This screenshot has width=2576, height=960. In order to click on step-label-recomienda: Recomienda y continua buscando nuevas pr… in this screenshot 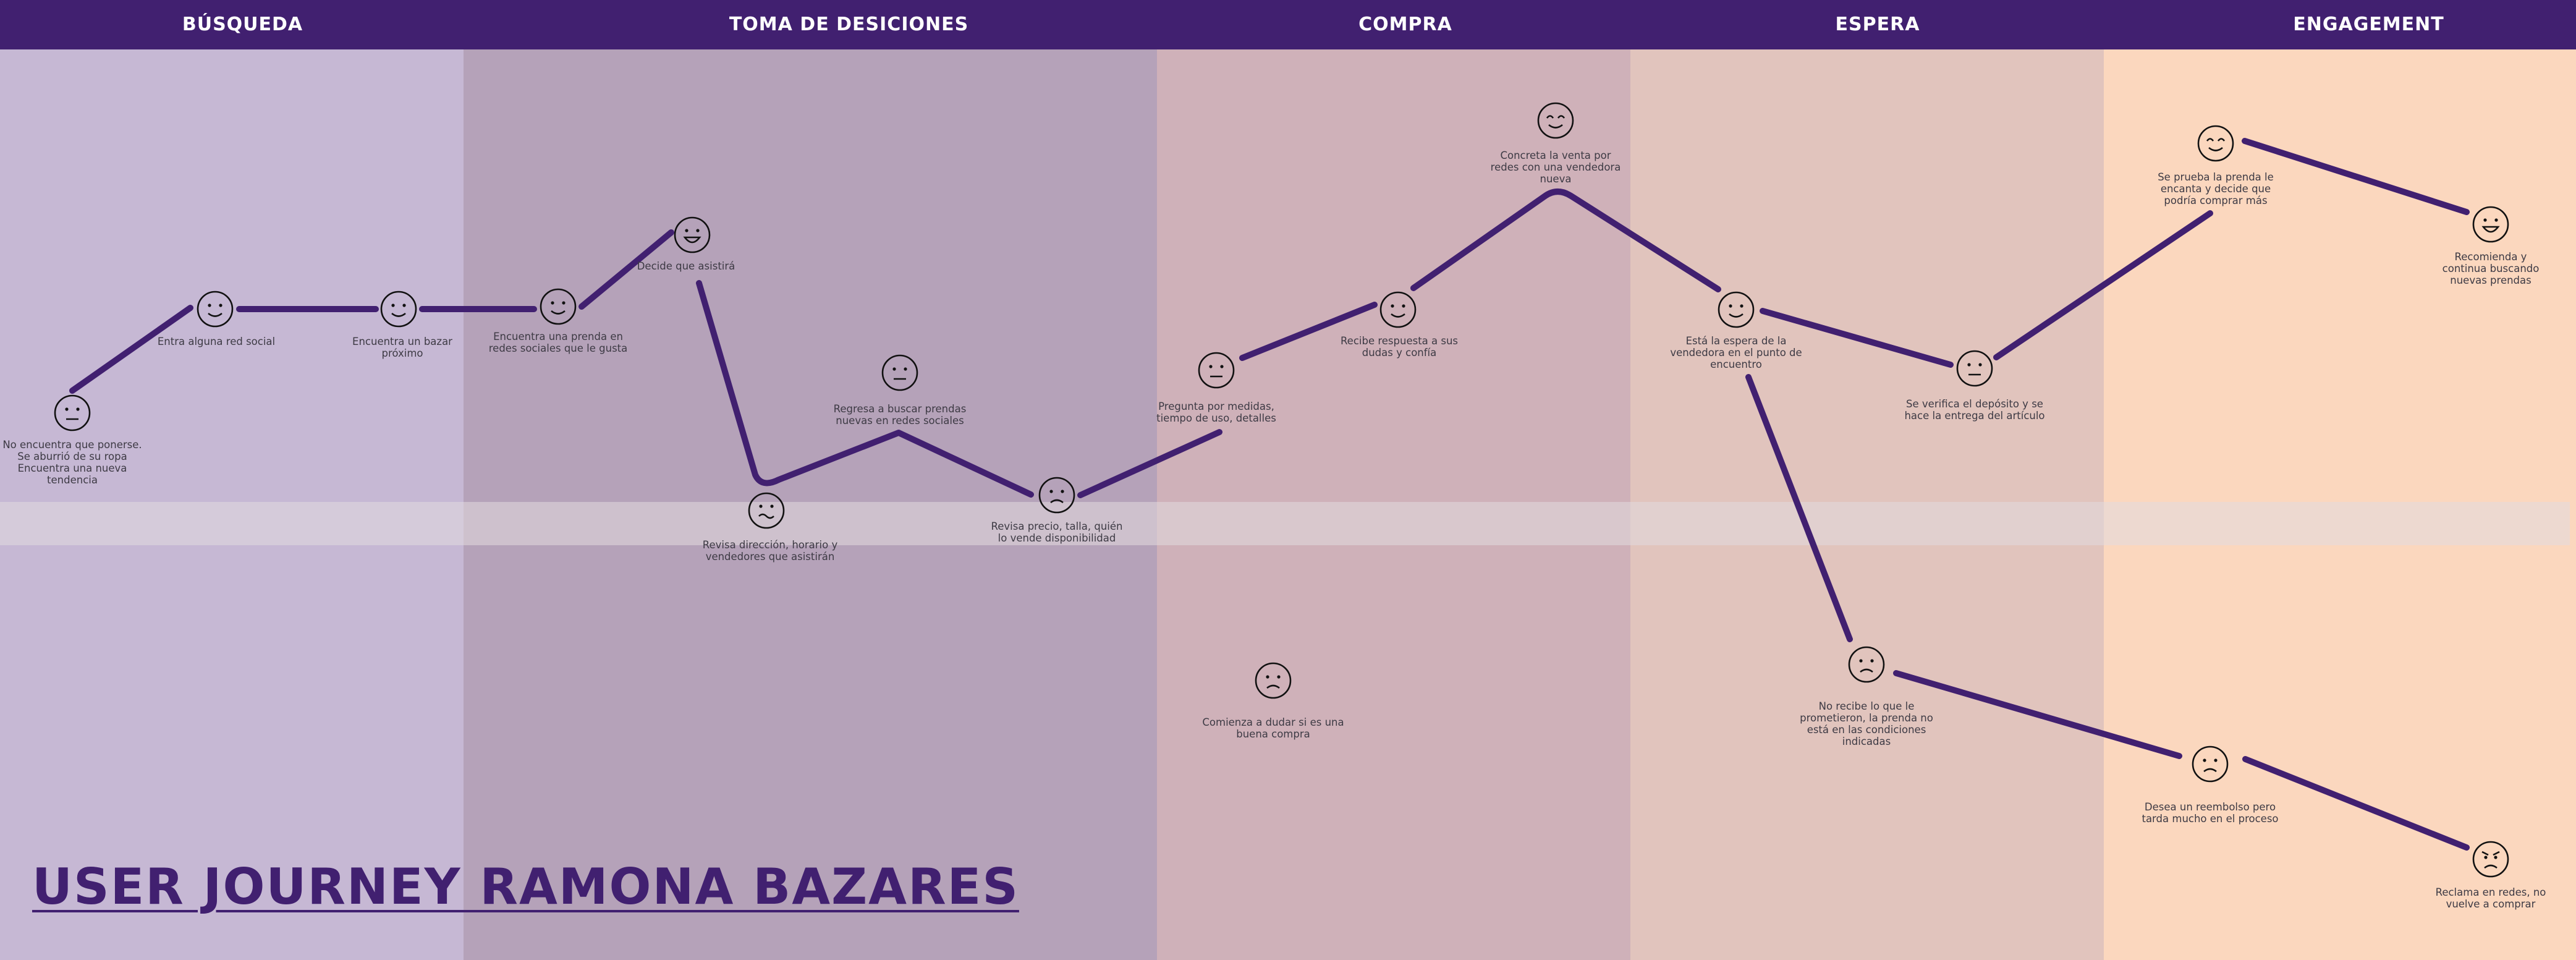, I will do `click(2491, 268)`.